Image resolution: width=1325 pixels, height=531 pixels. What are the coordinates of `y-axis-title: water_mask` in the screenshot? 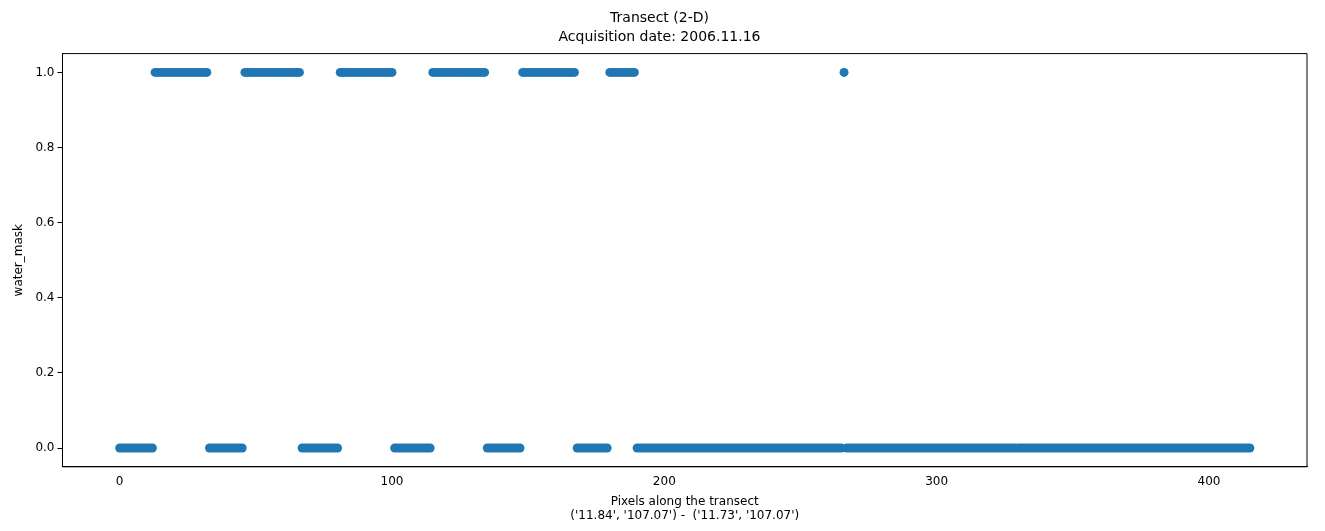 It's located at (18, 260).